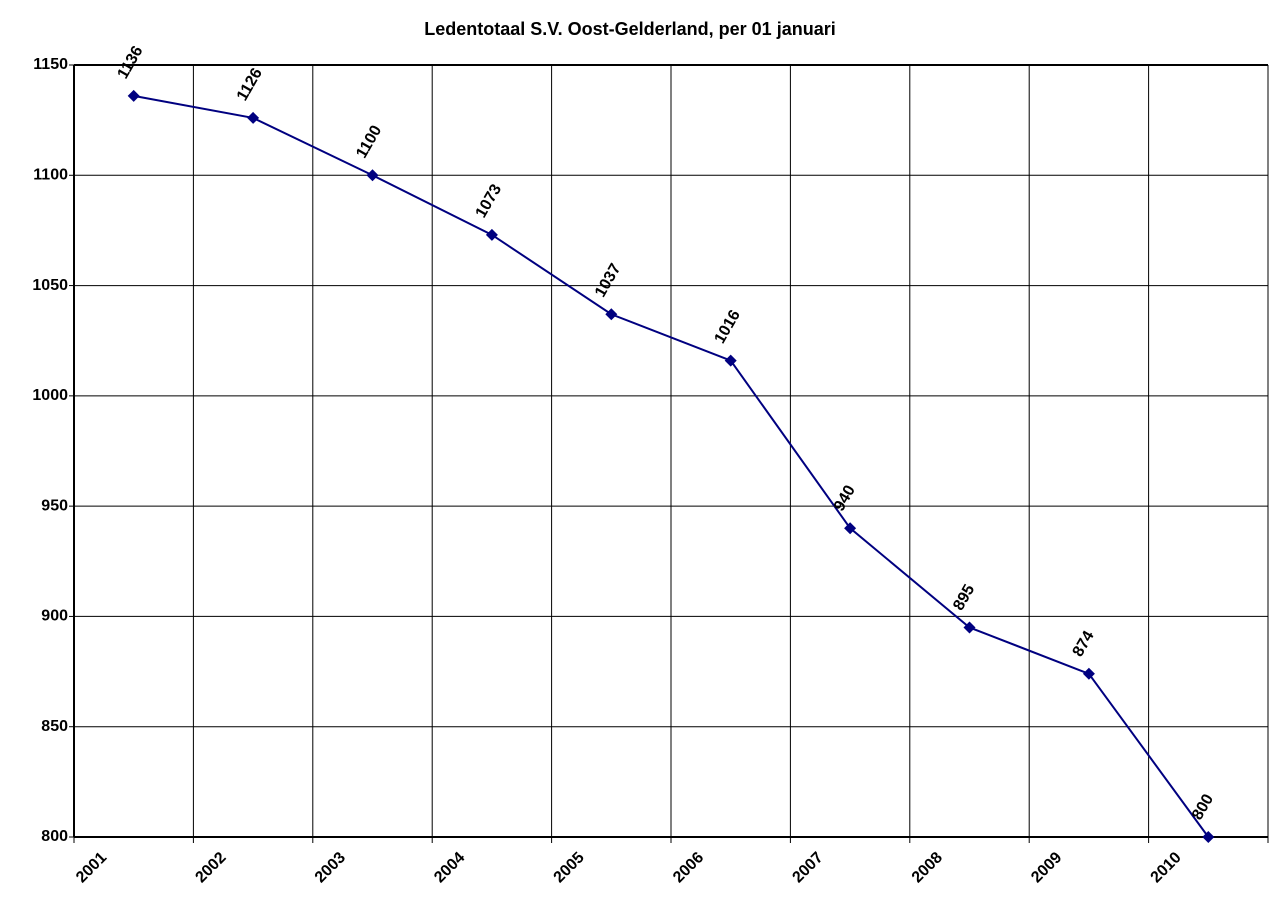  What do you see at coordinates (210, 867) in the screenshot?
I see `x-tick-label: 2002` at bounding box center [210, 867].